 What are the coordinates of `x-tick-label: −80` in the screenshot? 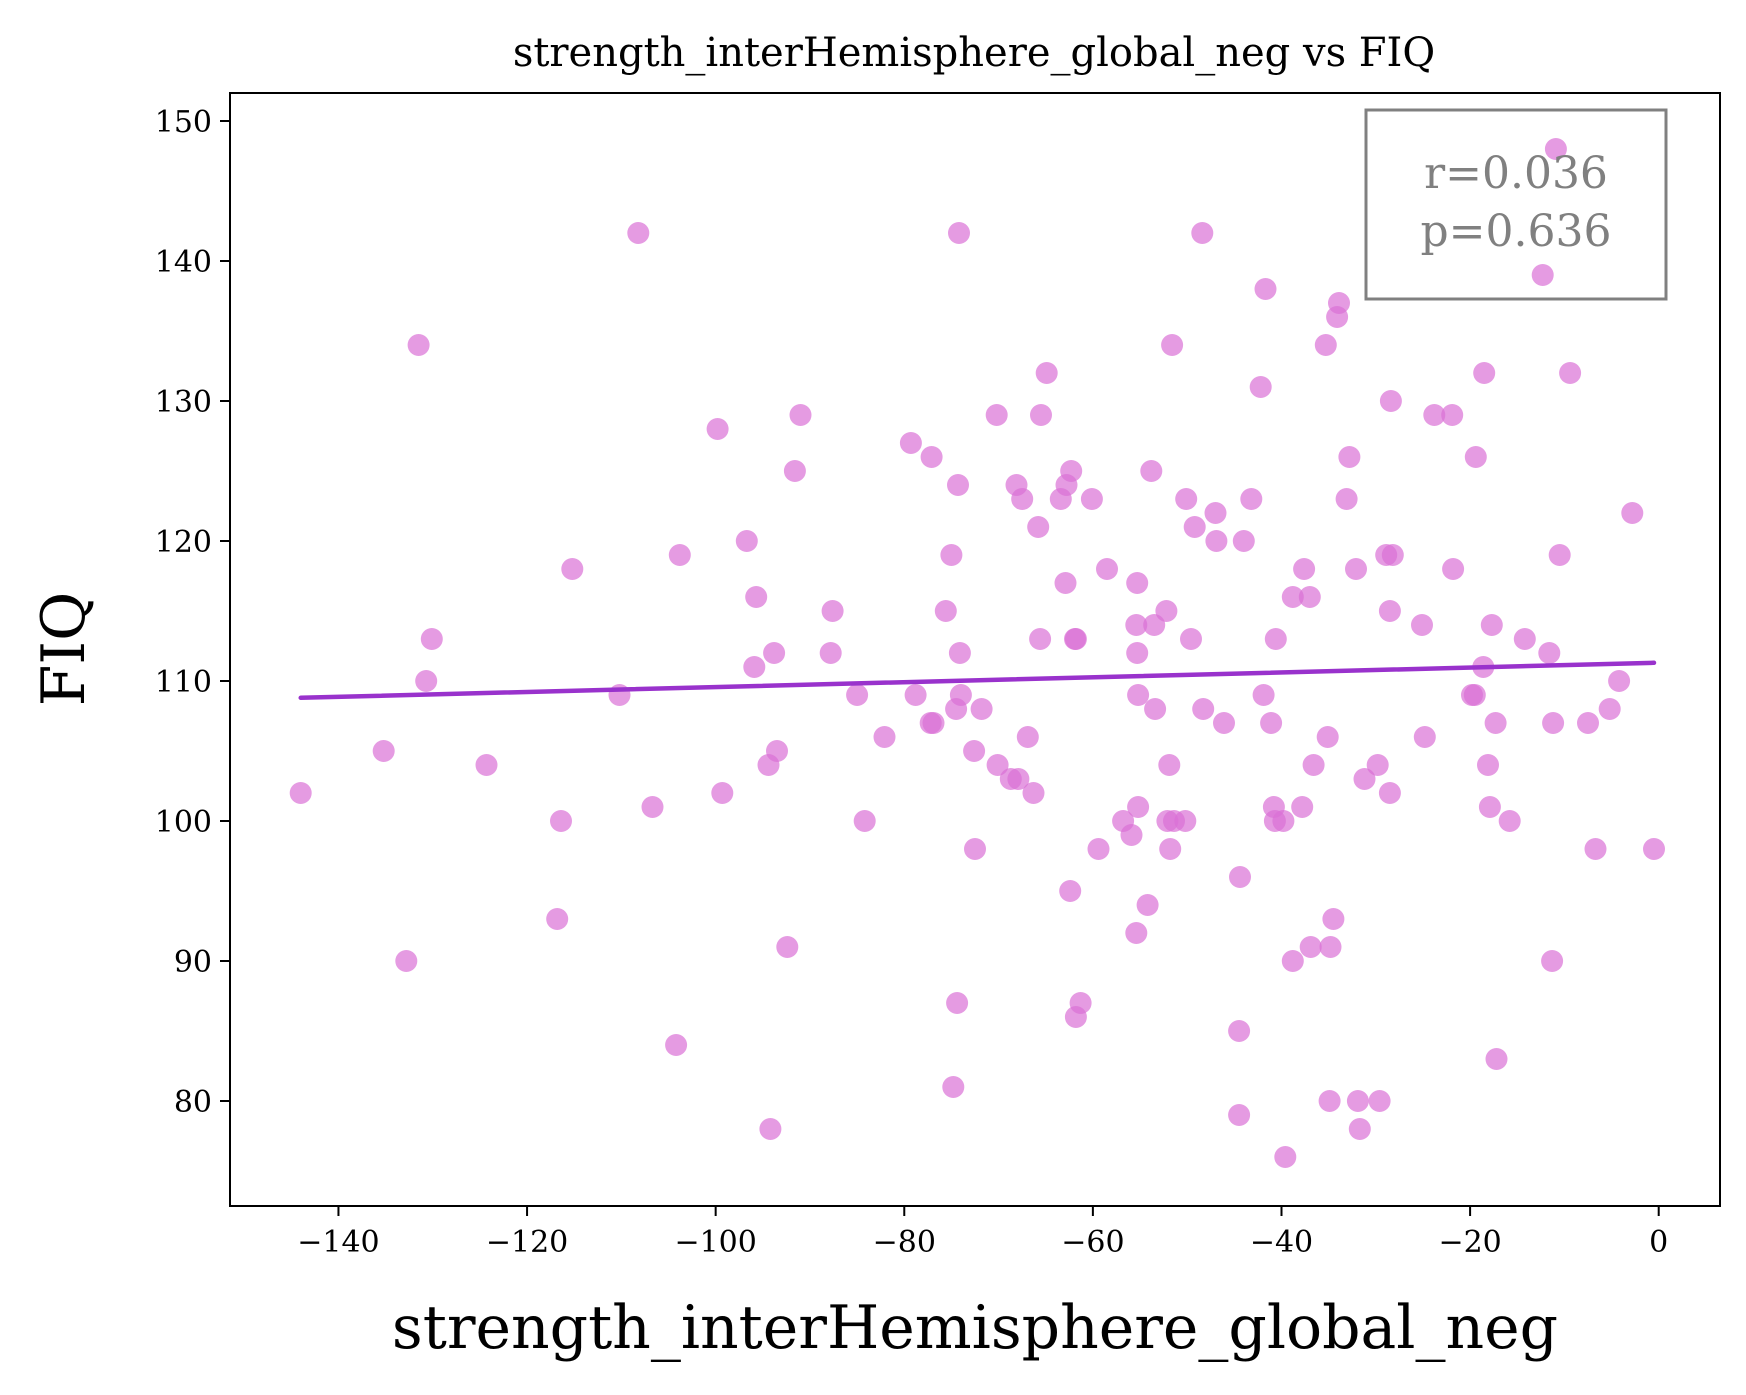 It's located at (904, 1242).